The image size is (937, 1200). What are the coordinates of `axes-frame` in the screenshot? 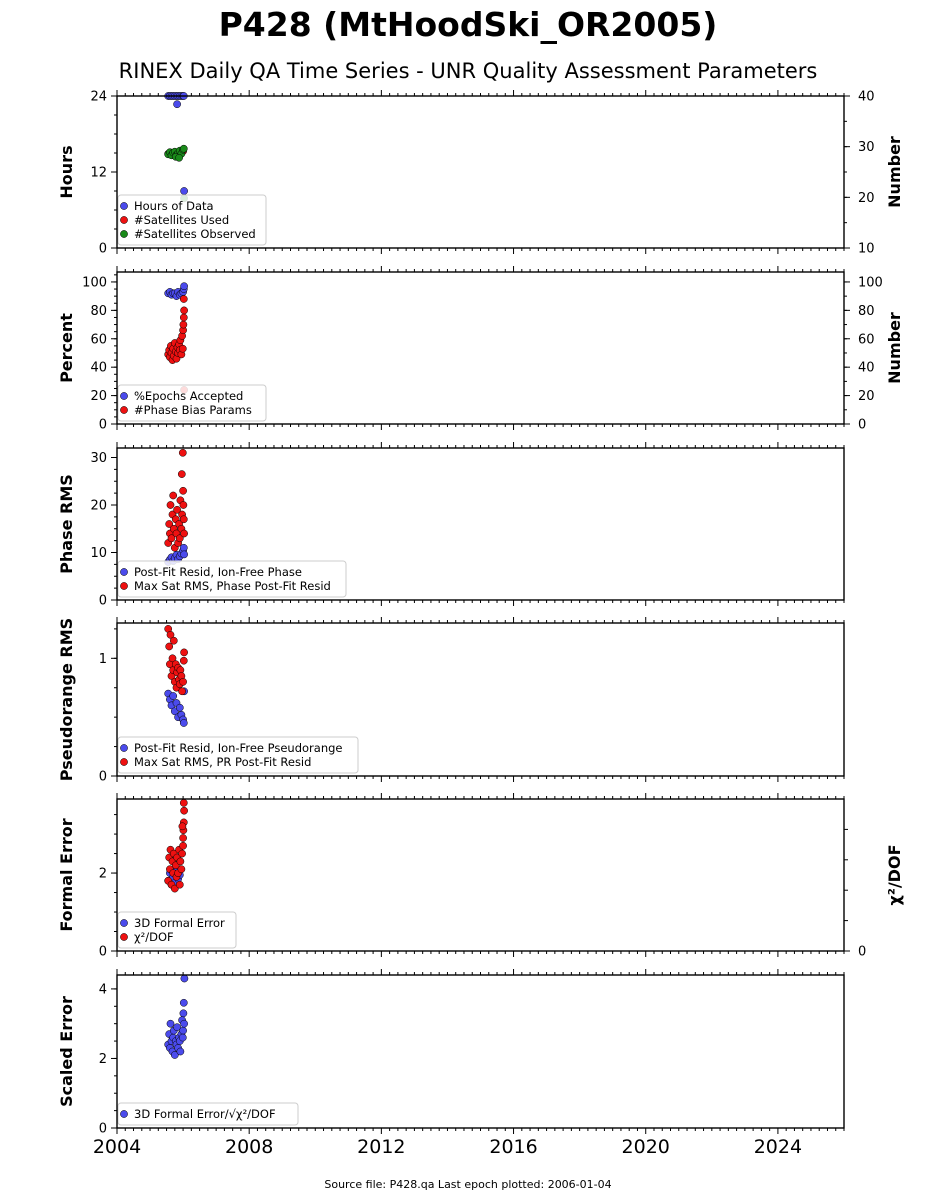 It's located at (480, 875).